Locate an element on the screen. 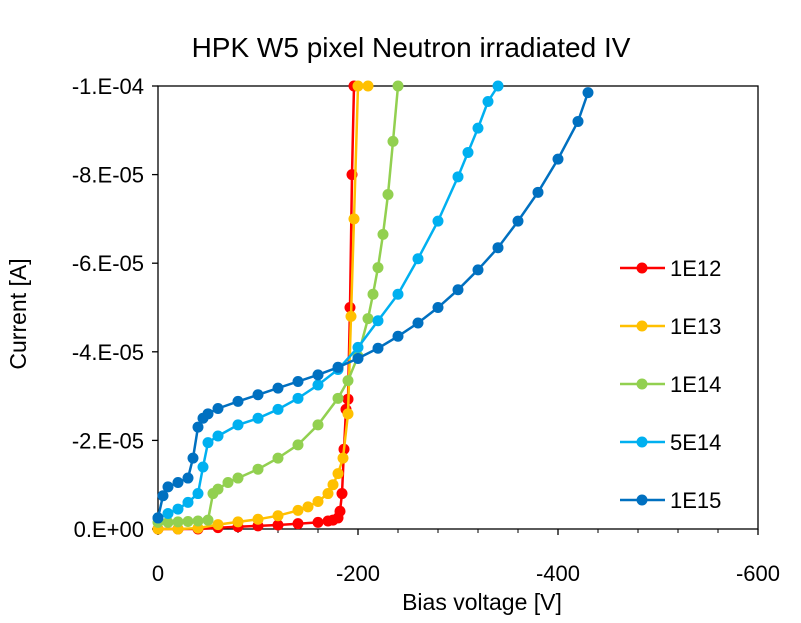 The image size is (801, 623). legend: 1E12 1E13 1E14 5E14 1E15 is located at coordinates (670, 384).